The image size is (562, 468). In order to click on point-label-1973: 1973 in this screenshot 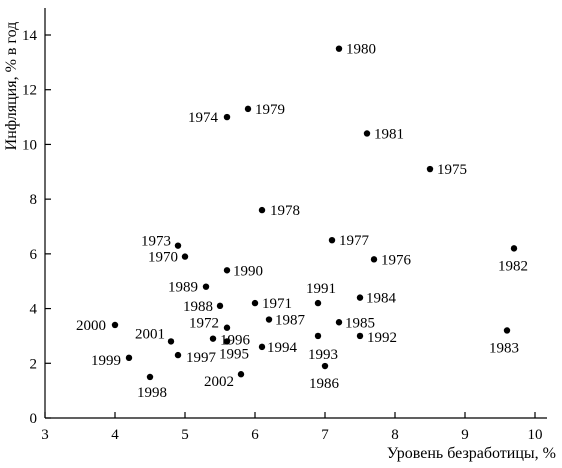, I will do `click(156, 242)`.